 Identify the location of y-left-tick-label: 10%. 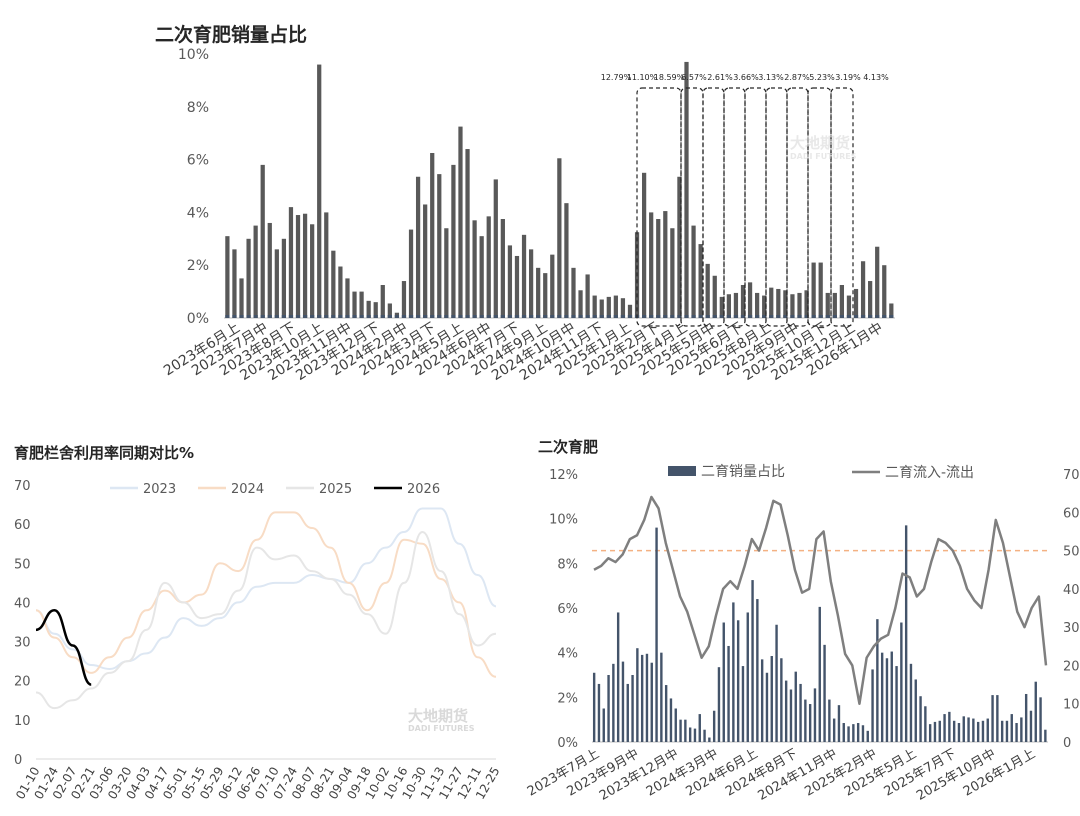
(563, 520).